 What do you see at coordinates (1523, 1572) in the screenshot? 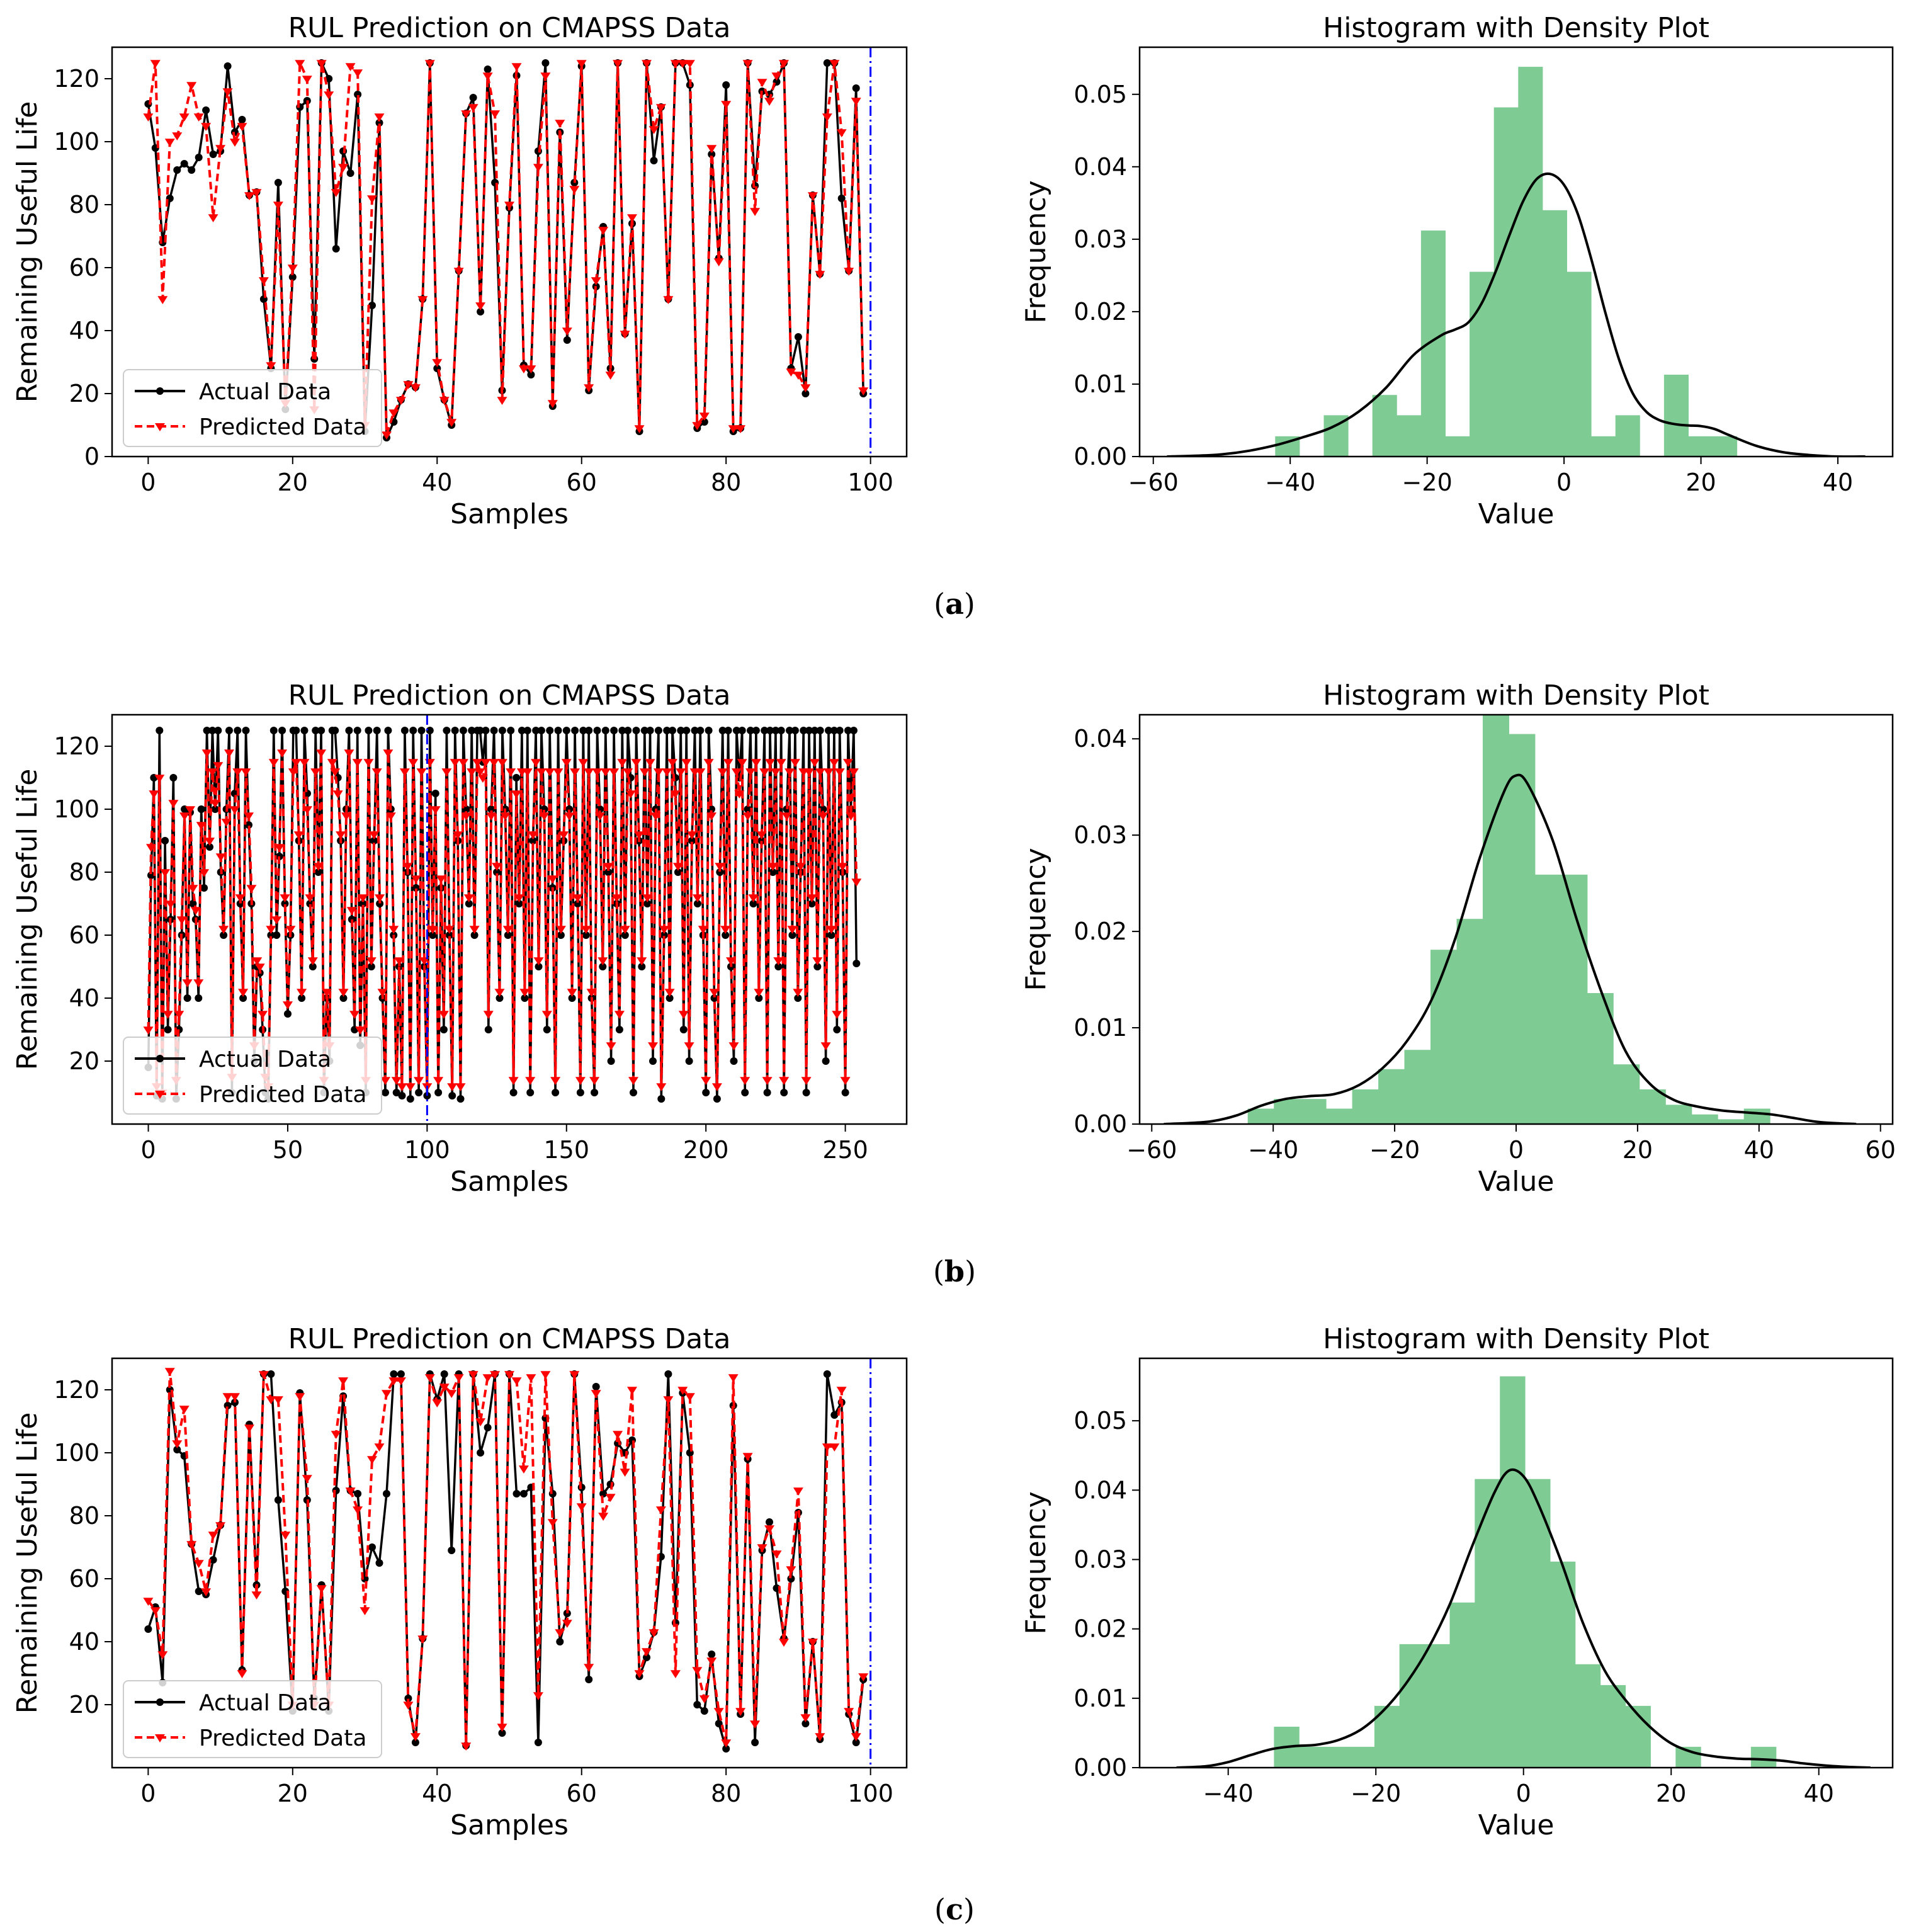
I see `plot-area` at bounding box center [1523, 1572].